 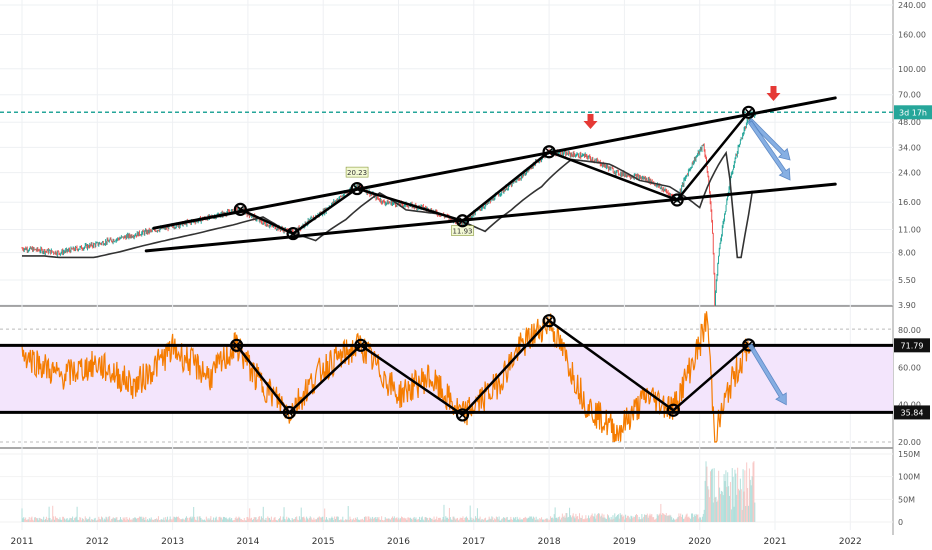 I want to click on x-tick-label: 2016, so click(x=398, y=542).